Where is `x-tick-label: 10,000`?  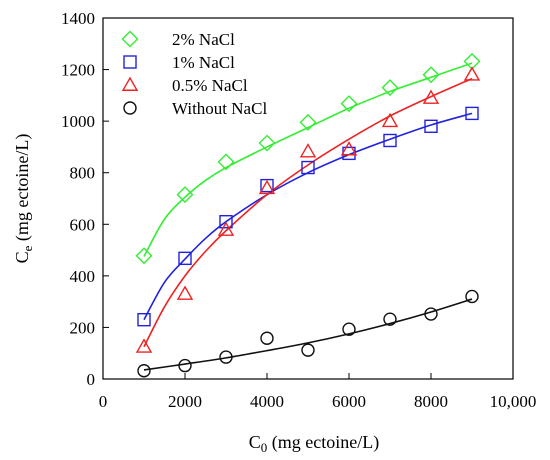
x-tick-label: 10,000 is located at coordinates (513, 401).